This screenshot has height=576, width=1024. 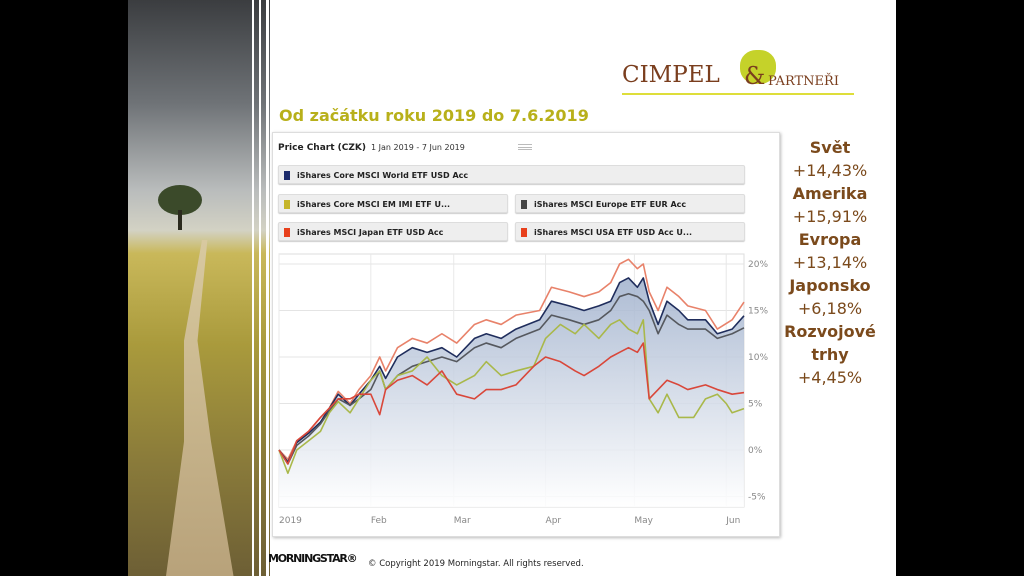 I want to click on y-tick-label: 0%, so click(x=755, y=451).